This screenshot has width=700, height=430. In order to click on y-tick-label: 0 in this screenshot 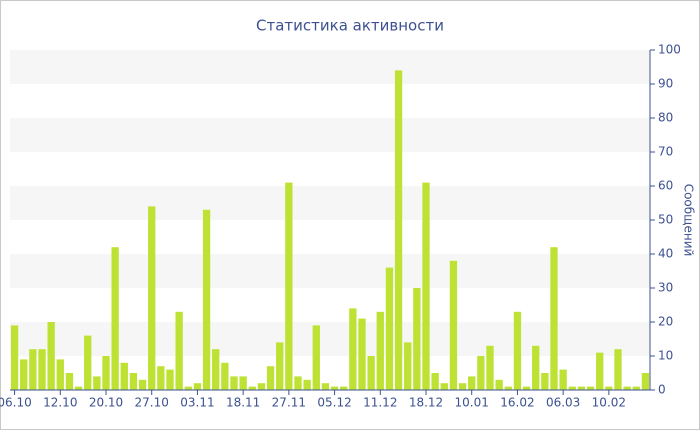, I will do `click(662, 390)`.